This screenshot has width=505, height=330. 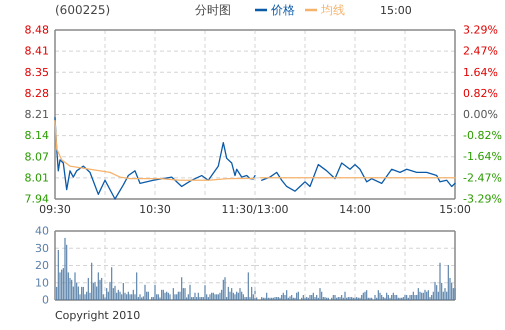 What do you see at coordinates (155, 209) in the screenshot?
I see `x-tick-label: 10:30` at bounding box center [155, 209].